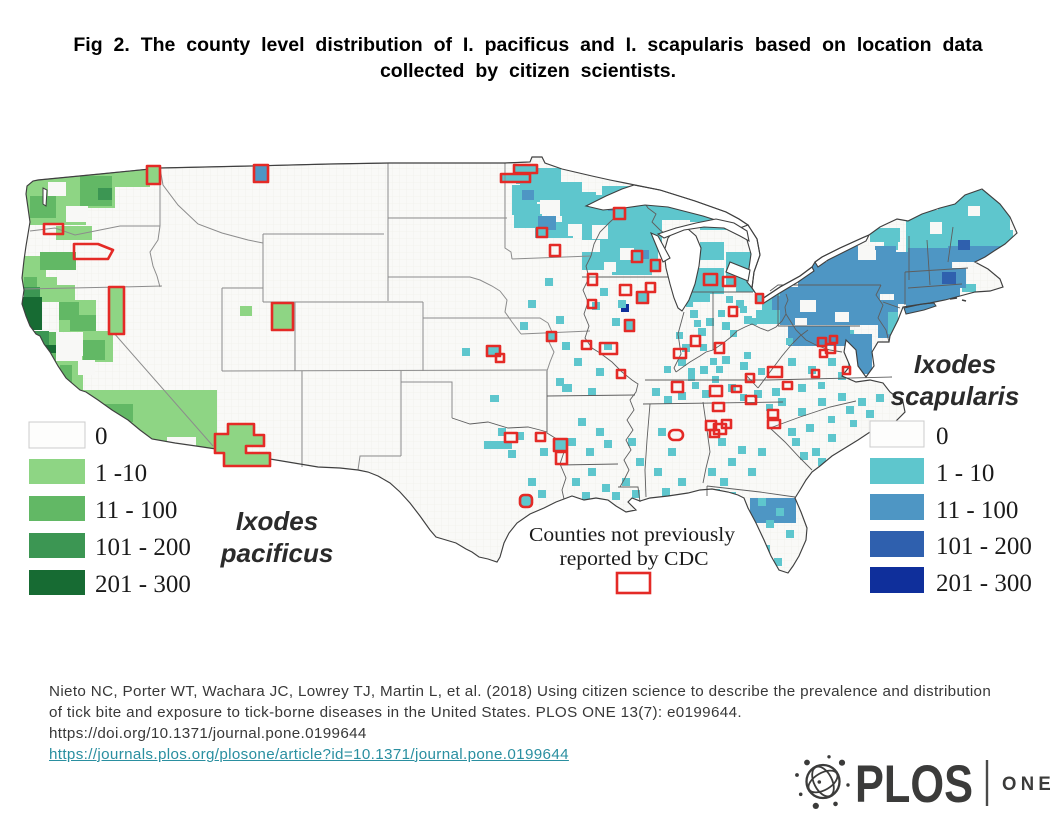 This screenshot has width=1056, height=816. I want to click on svg-text: PLOS, so click(914, 784).